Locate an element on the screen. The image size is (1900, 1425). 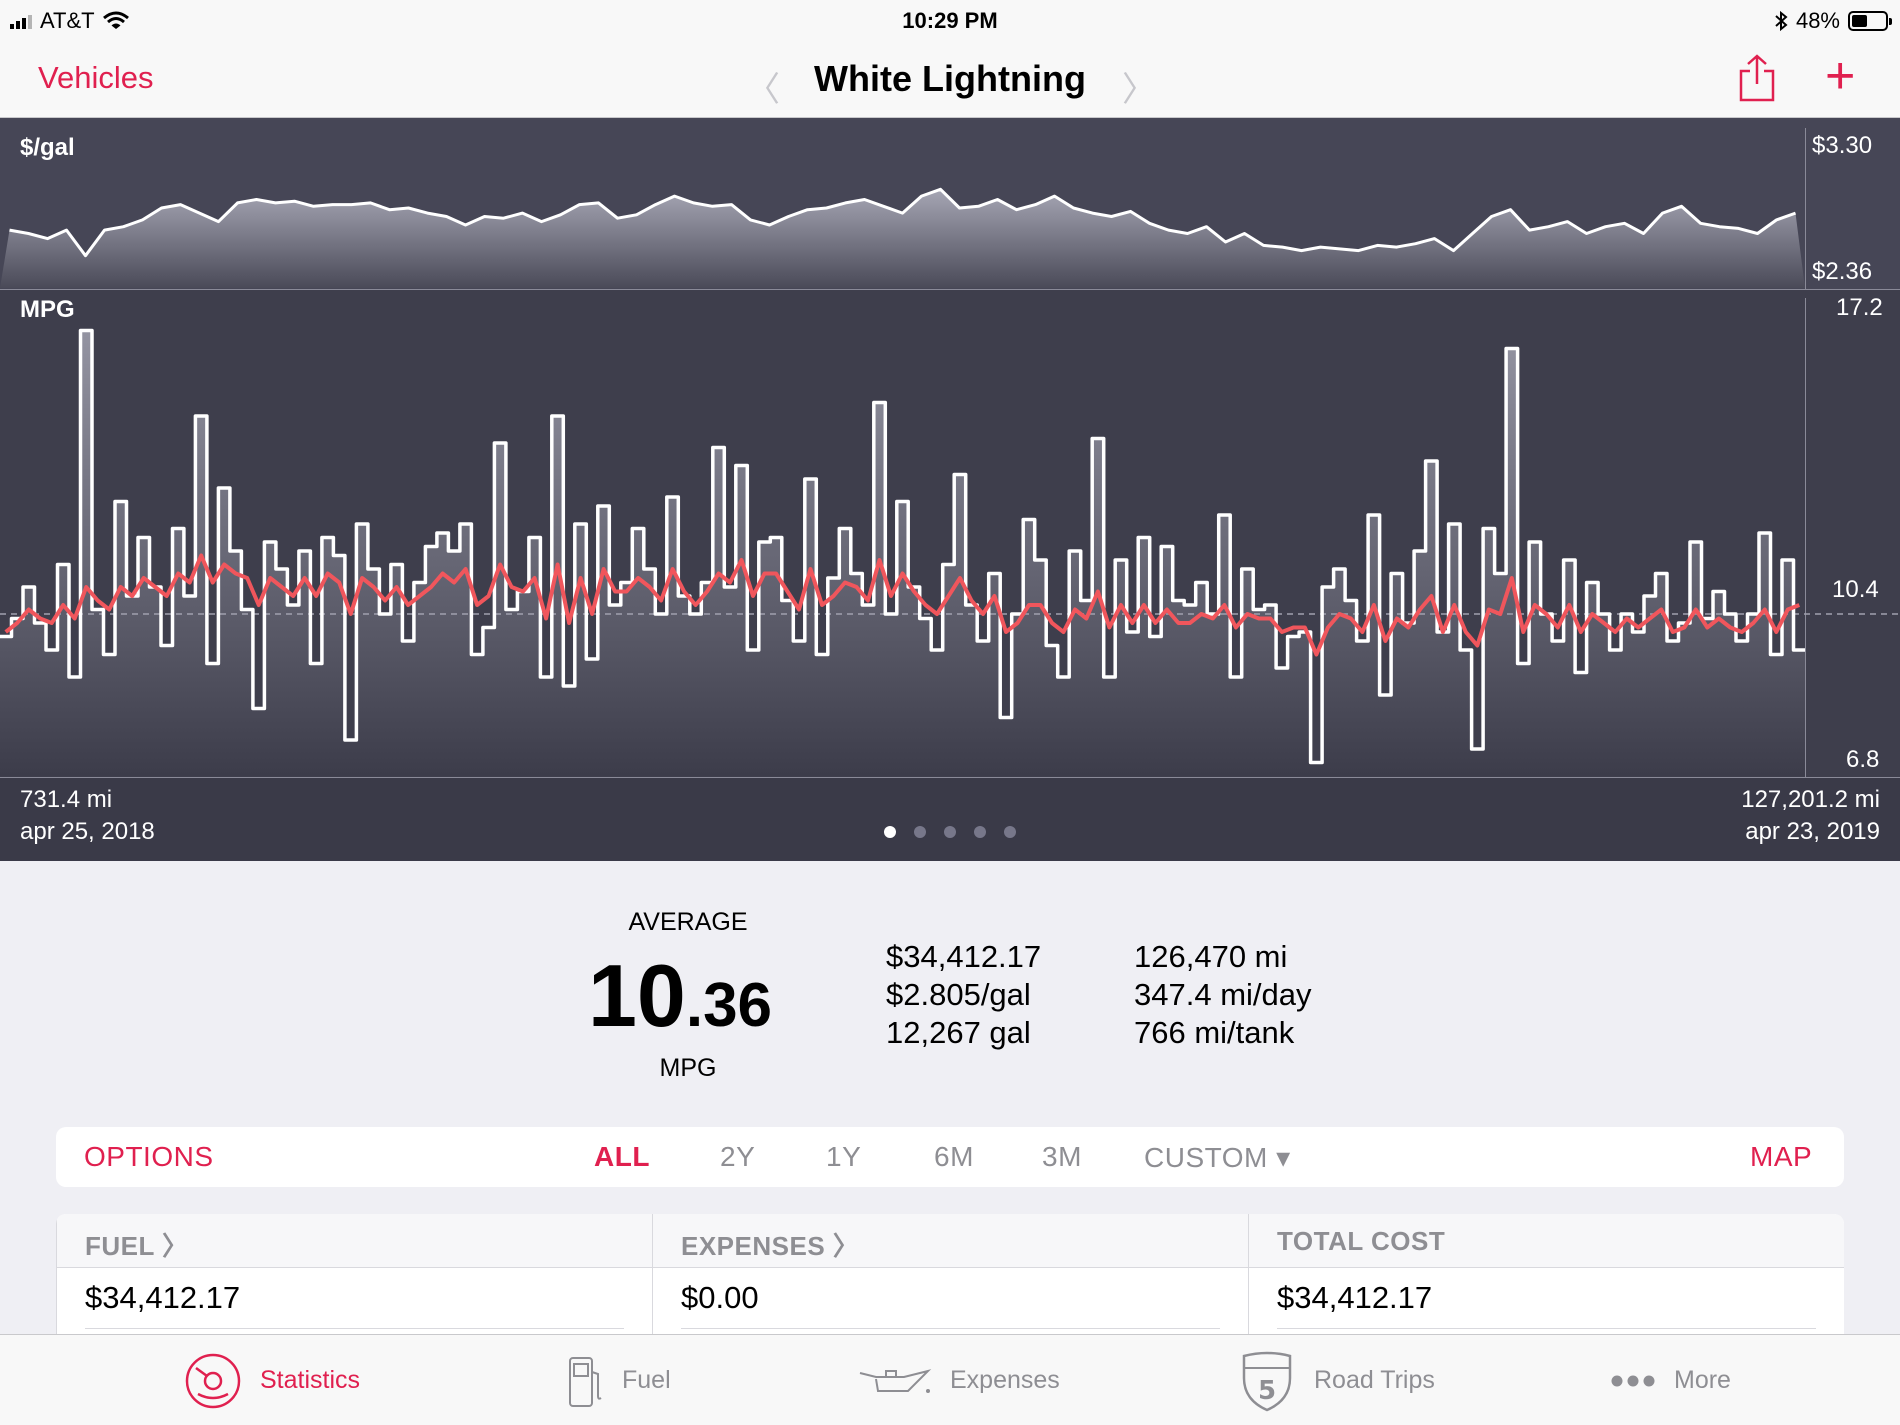
gauge-icon is located at coordinates (213, 1380).